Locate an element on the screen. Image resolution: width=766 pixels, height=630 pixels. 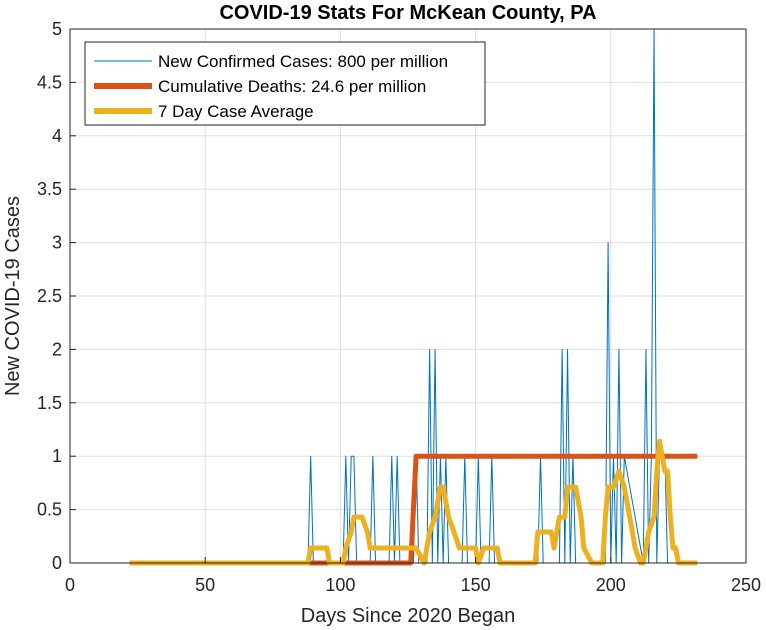
x-axis-label: Days Since 2020 Began is located at coordinates (408, 616).